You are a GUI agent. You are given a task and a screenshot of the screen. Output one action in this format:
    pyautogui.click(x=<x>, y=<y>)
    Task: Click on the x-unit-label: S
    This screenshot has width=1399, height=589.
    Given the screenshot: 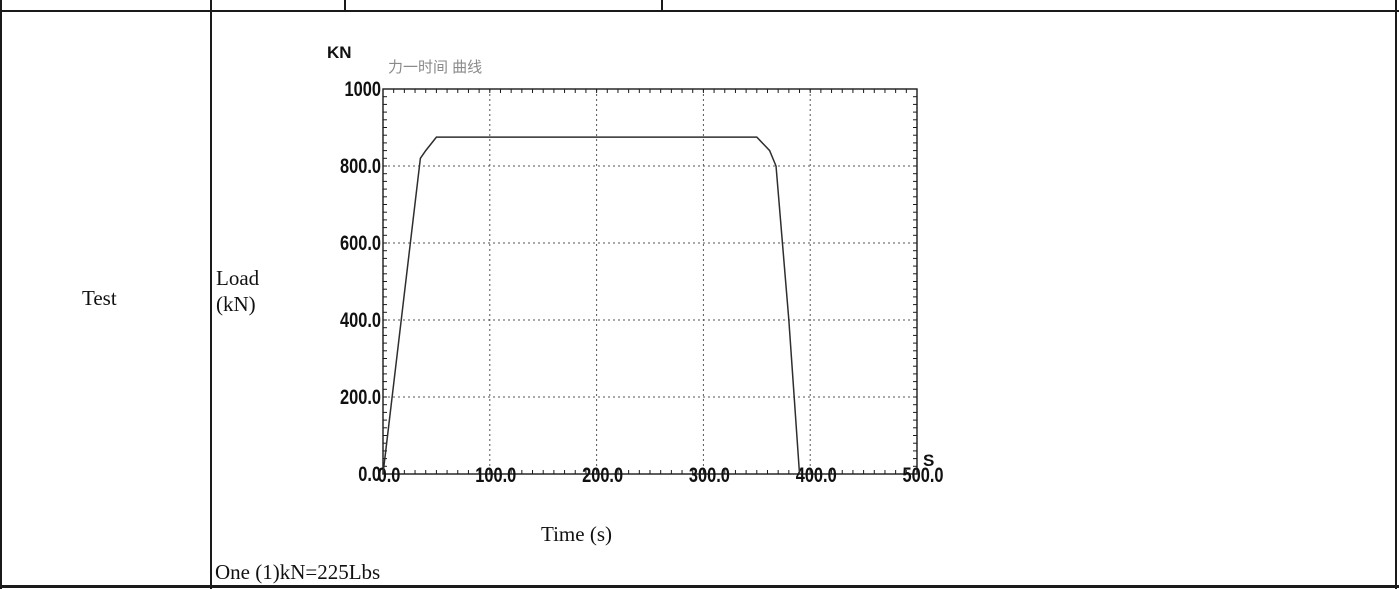 What is the action you would take?
    pyautogui.click(x=928, y=460)
    